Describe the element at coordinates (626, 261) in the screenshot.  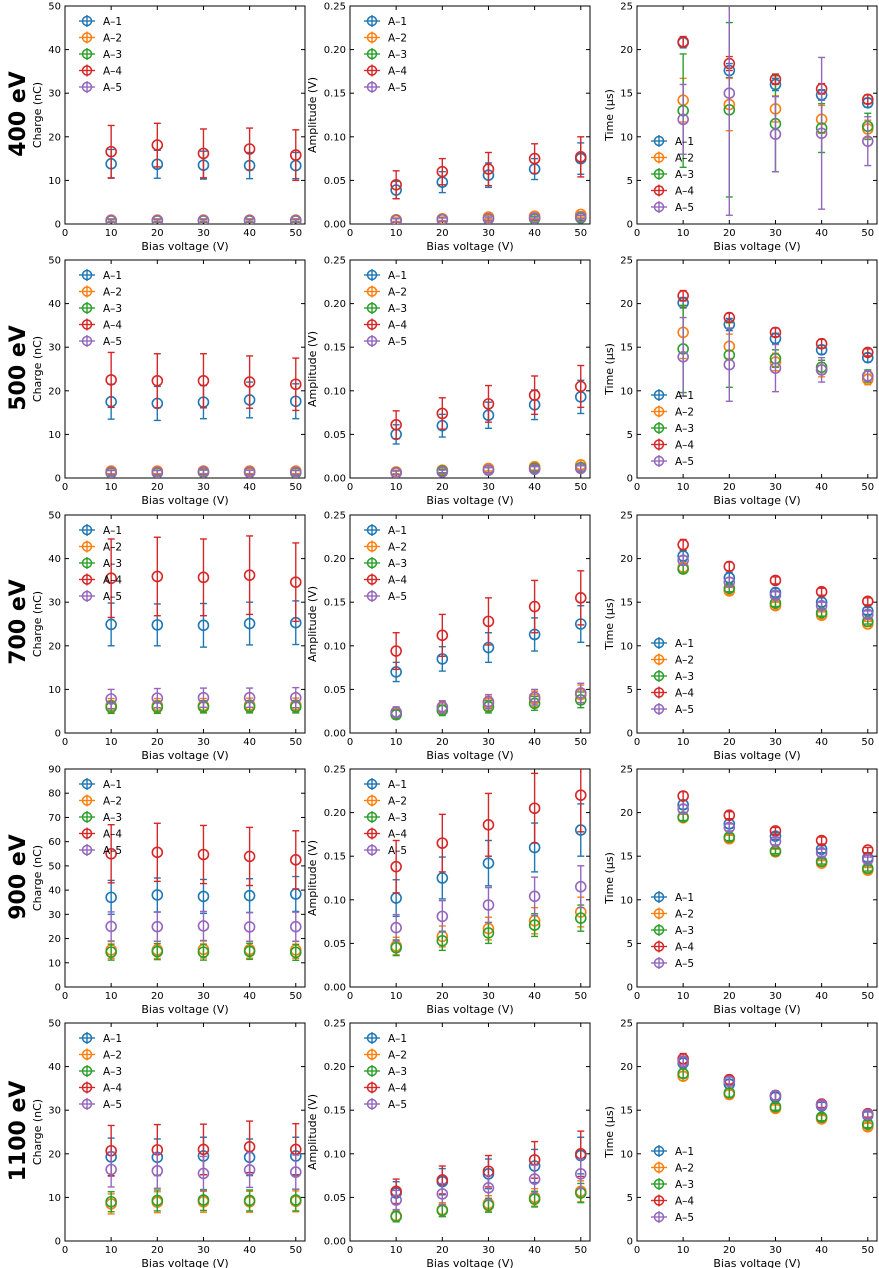
I see `y-tick-label: 25` at that location.